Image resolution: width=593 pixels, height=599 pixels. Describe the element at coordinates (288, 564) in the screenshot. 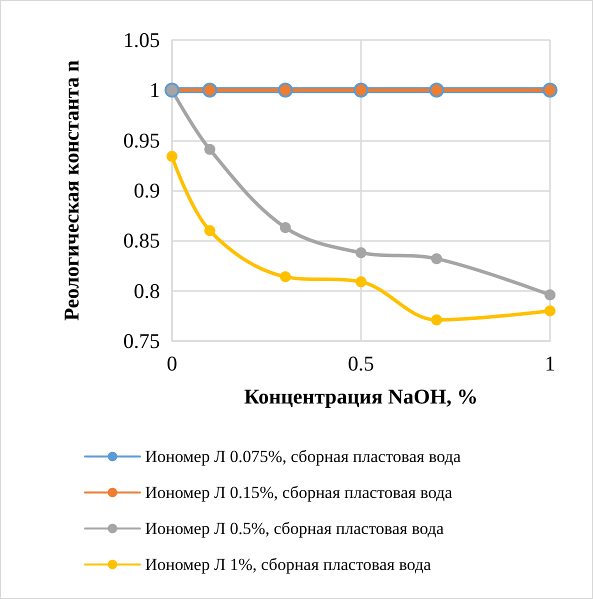

I see `legend-label: Иономер Л 1%, сборная пластовая вода` at that location.